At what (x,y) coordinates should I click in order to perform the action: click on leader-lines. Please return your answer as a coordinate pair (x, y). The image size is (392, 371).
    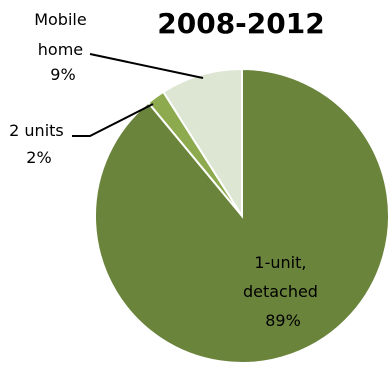
    Looking at the image, I should click on (138, 95).